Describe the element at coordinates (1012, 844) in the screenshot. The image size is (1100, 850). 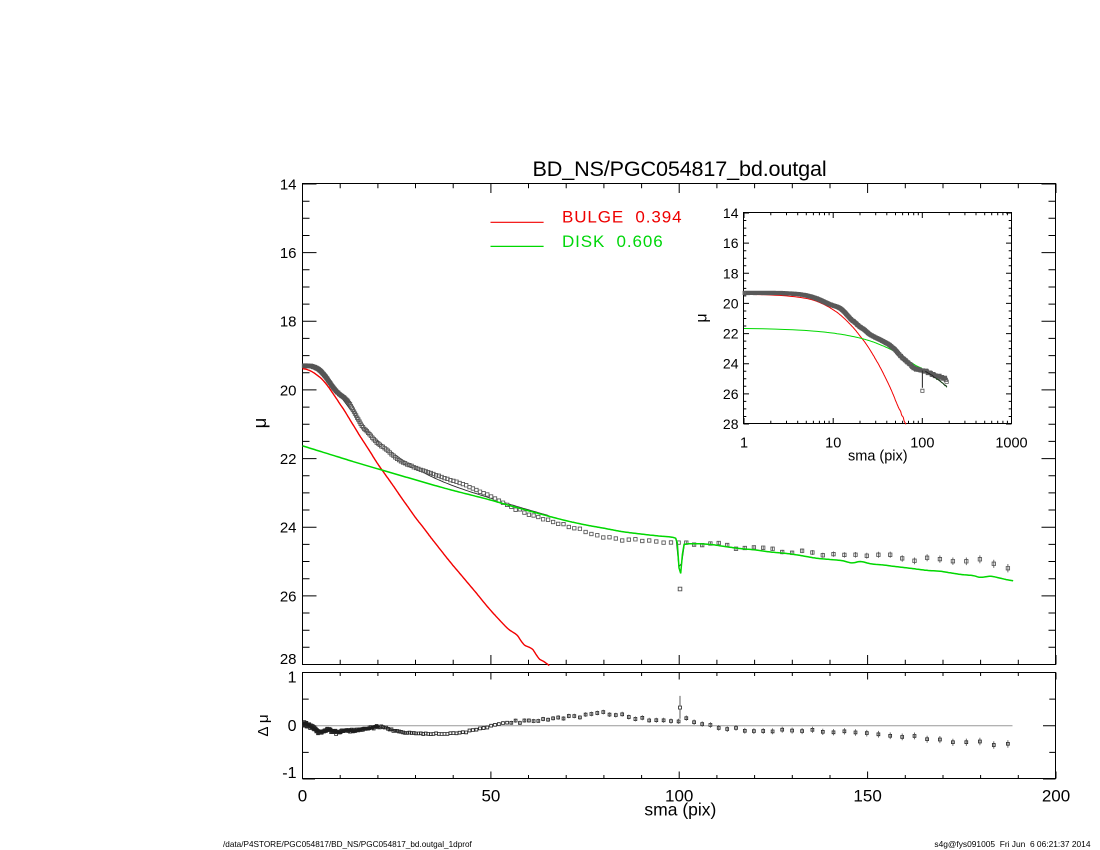
I see `svg-text:s4g@fys091005 Fri Jun 6 06:2: s4g@fys091005 Fri Jun 6 06:21:37 2014` at that location.